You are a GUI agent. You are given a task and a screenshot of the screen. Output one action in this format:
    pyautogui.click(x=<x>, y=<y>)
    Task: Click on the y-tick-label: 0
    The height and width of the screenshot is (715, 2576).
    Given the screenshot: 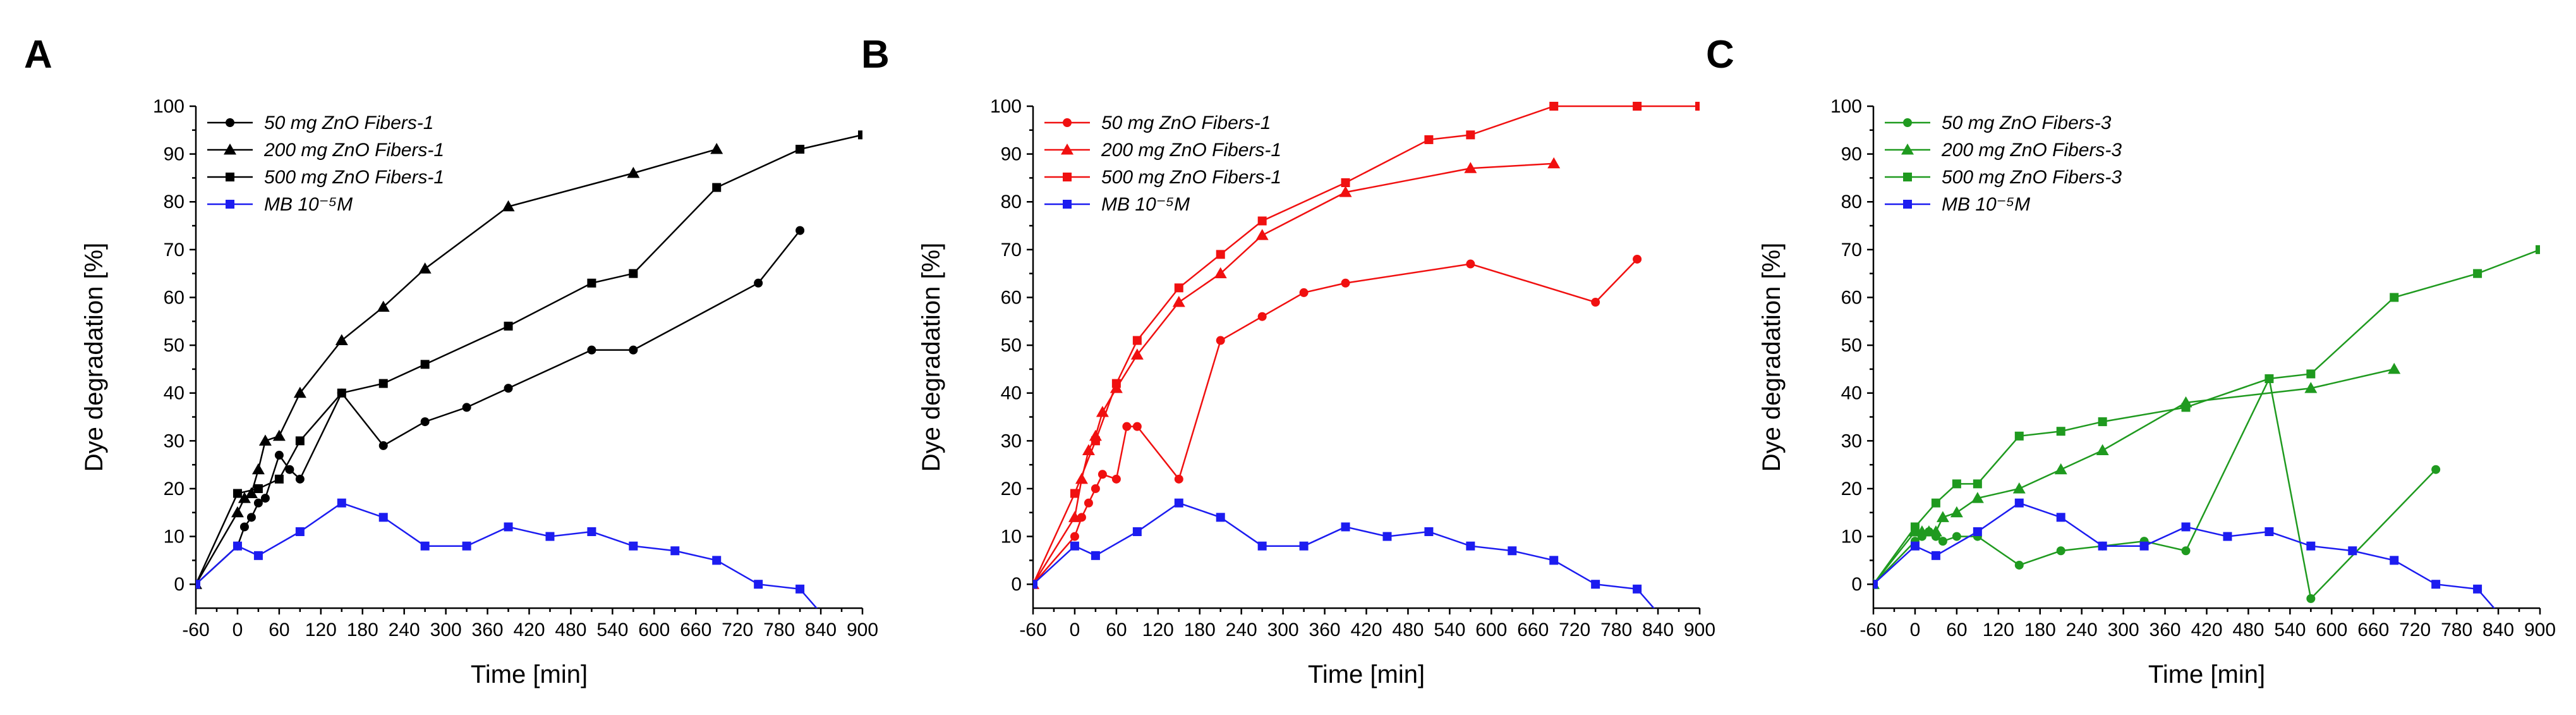 What is the action you would take?
    pyautogui.click(x=1856, y=584)
    